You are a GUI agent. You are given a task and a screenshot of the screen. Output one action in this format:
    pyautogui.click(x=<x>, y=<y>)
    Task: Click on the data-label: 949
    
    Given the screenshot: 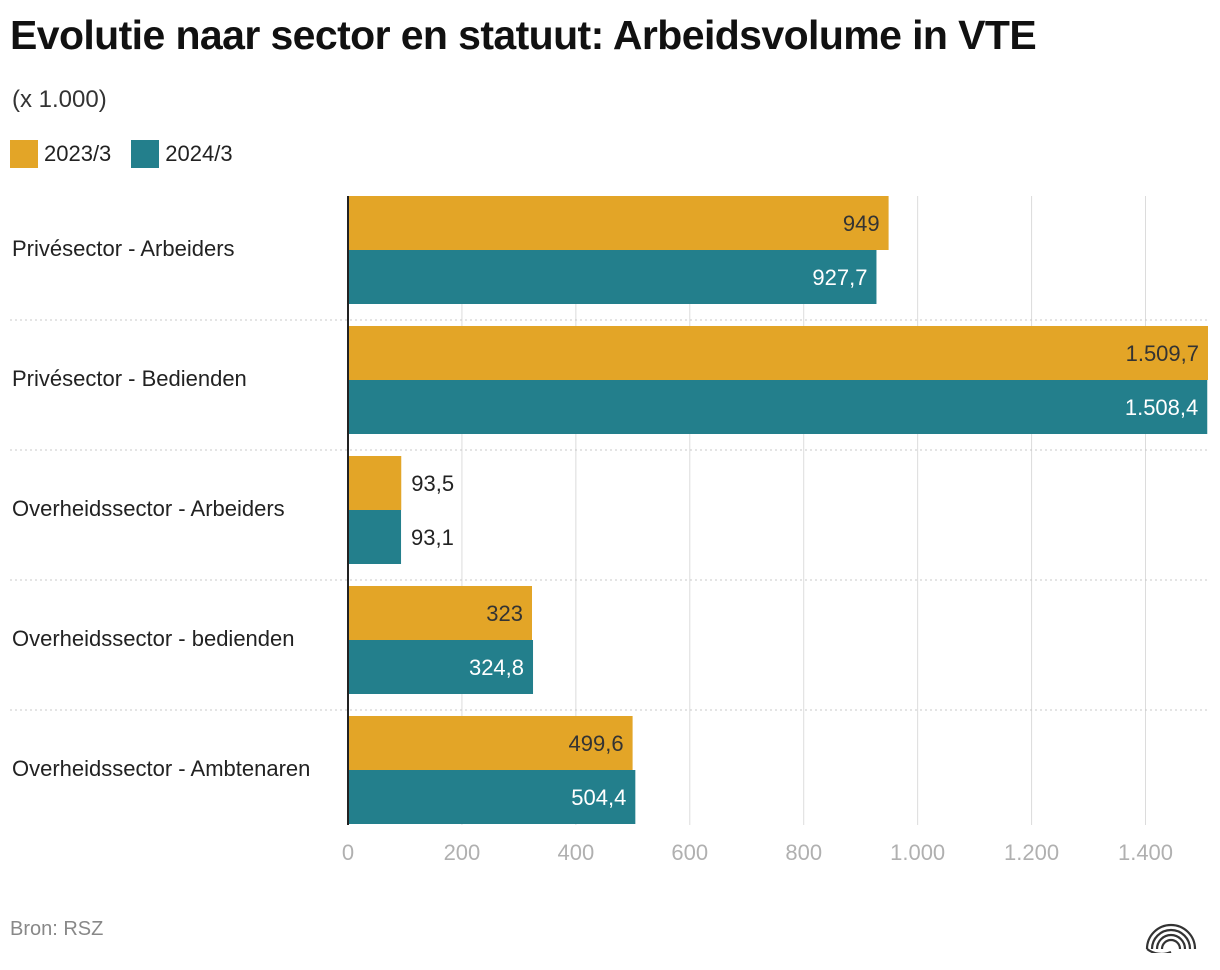 What is the action you would take?
    pyautogui.click(x=861, y=223)
    